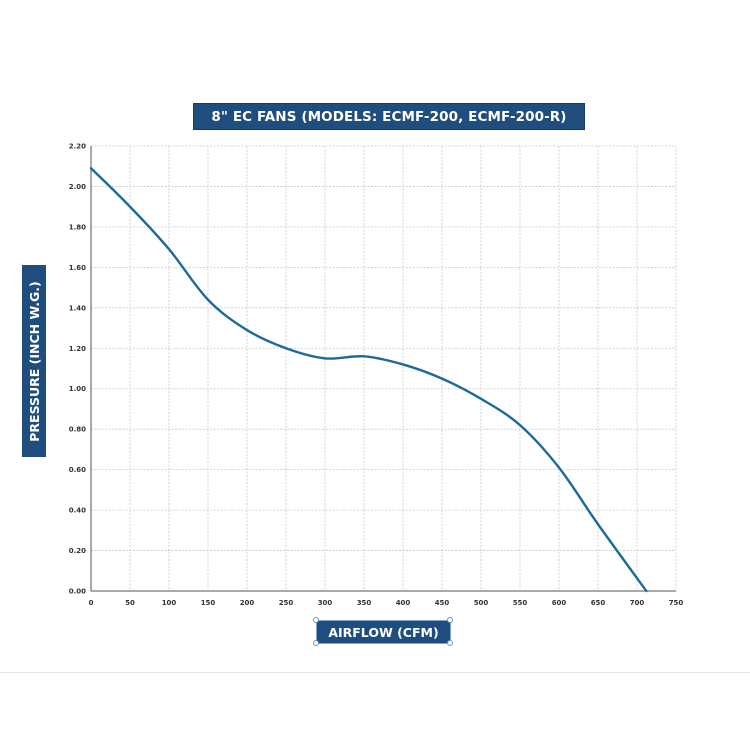  Describe the element at coordinates (403, 603) in the screenshot. I see `x-tick-label: 400` at that location.